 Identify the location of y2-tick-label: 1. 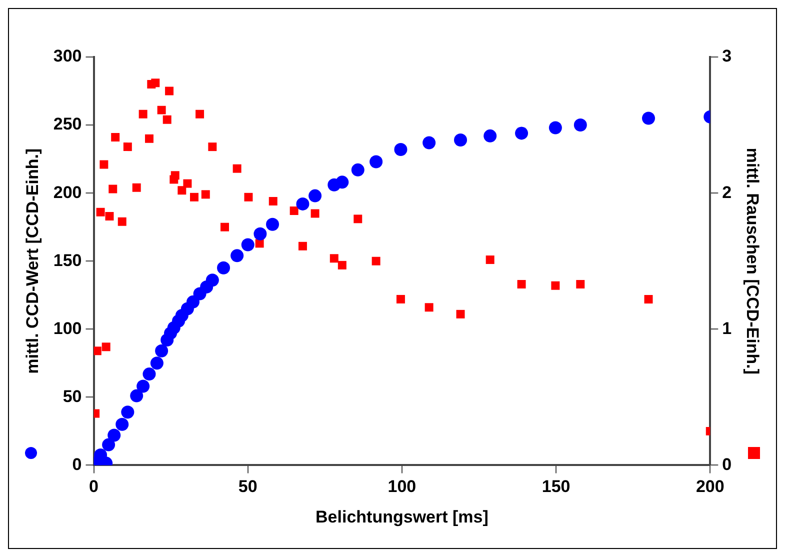
(727, 328).